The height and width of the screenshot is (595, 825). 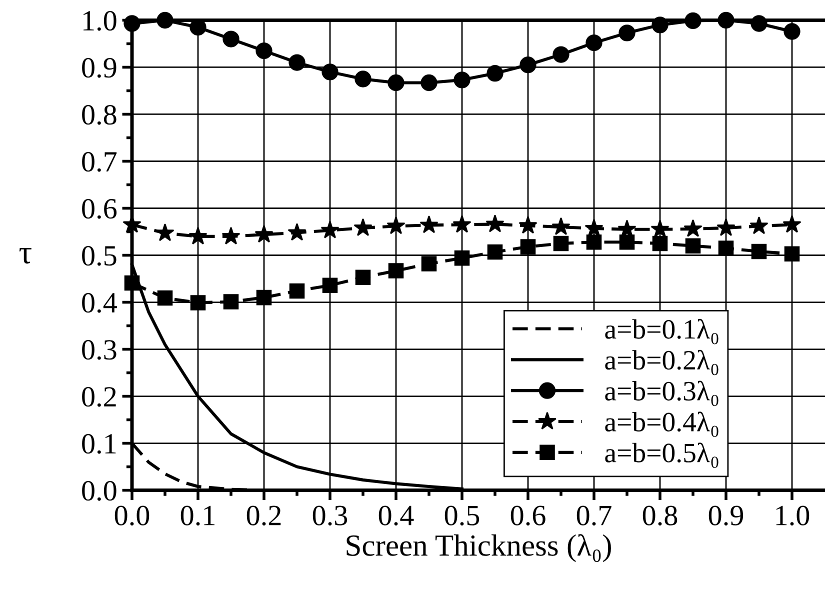 I want to click on x-tick-label: 0.8, so click(x=660, y=516).